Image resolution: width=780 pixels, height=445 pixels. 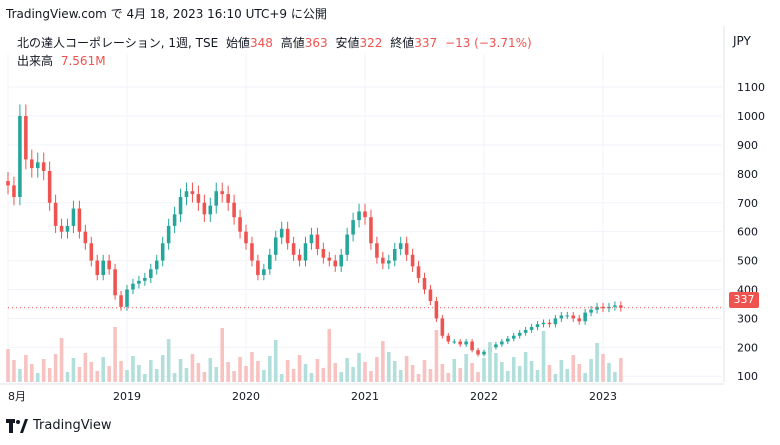 I want to click on change-value: −13 (−3.71%), so click(x=488, y=43).